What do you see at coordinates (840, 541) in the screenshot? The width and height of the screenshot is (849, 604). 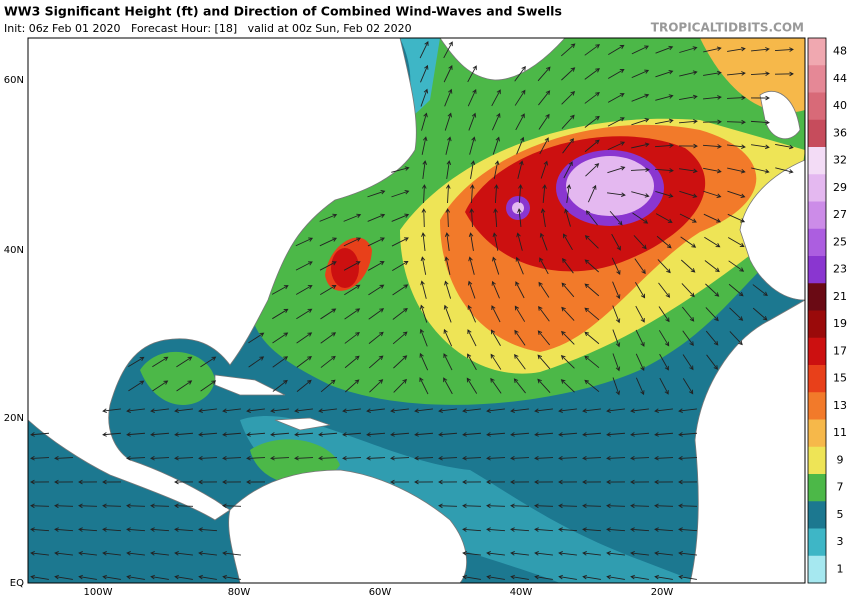 I see `colorbar-label: 3` at bounding box center [840, 541].